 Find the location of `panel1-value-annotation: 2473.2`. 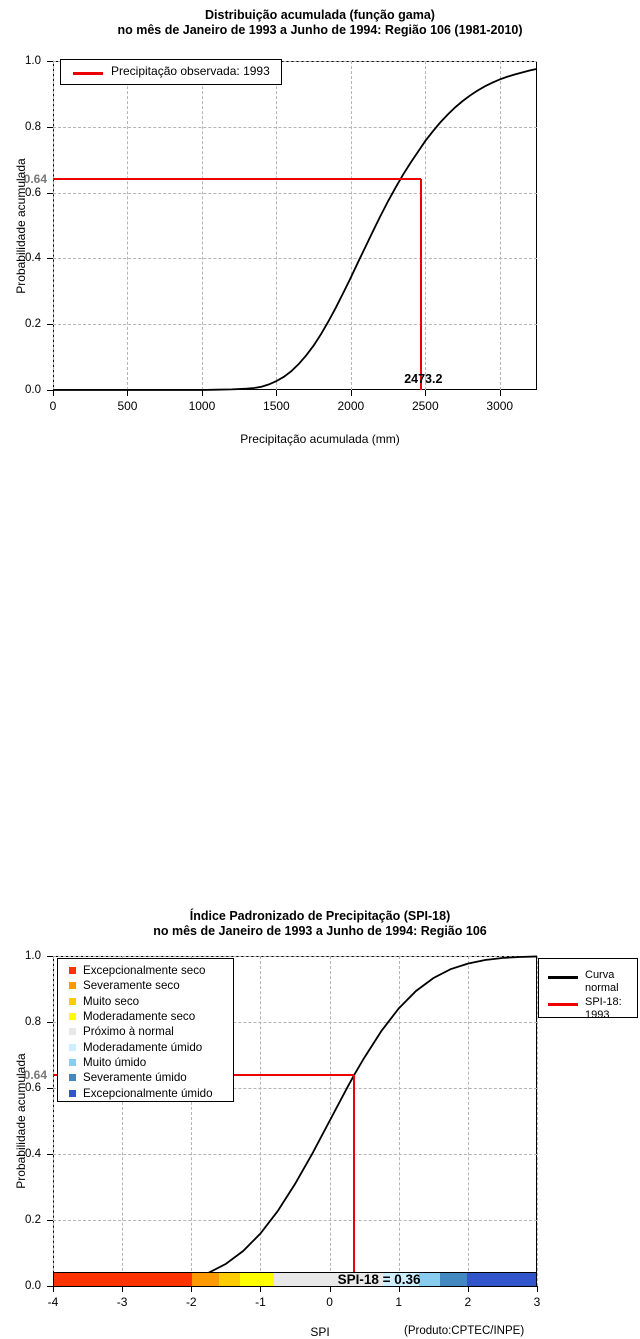

panel1-value-annotation: 2473.2 is located at coordinates (423, 379).